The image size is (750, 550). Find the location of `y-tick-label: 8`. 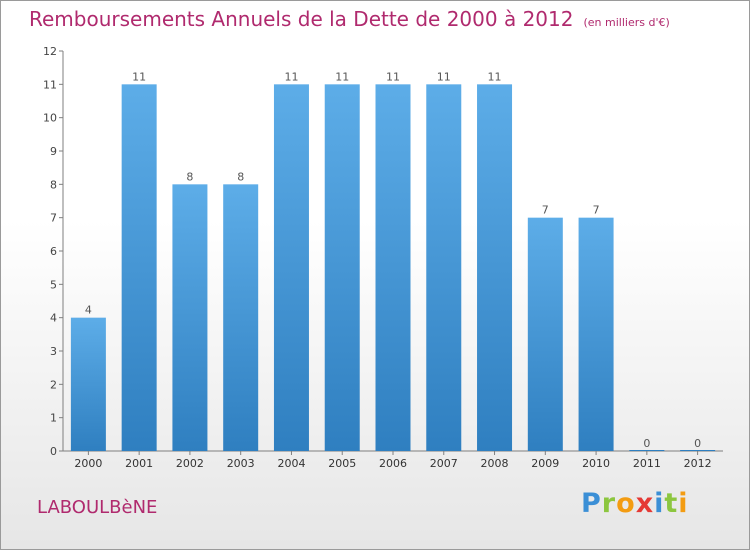

y-tick-label: 8 is located at coordinates (53, 184).